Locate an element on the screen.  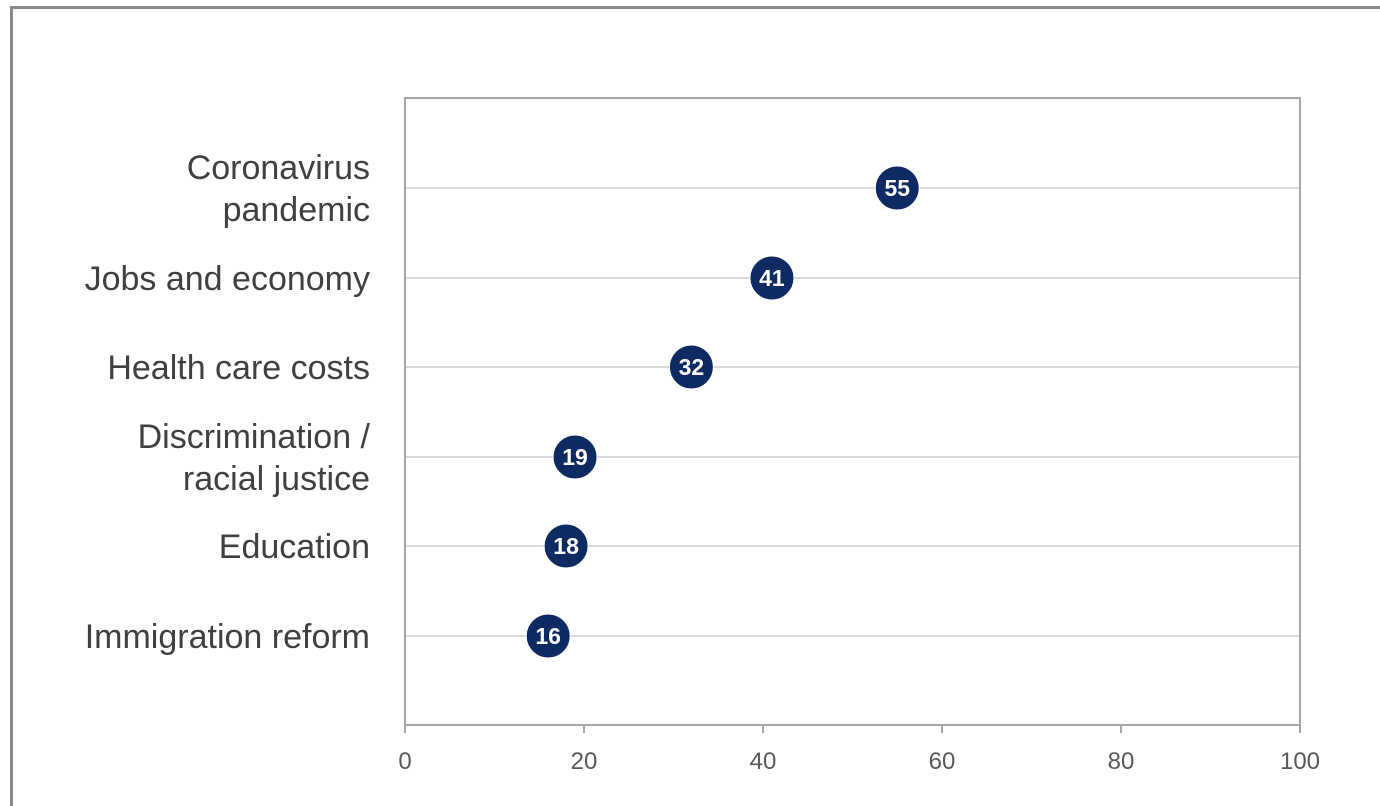
x-tick-label: 40 is located at coordinates (763, 761).